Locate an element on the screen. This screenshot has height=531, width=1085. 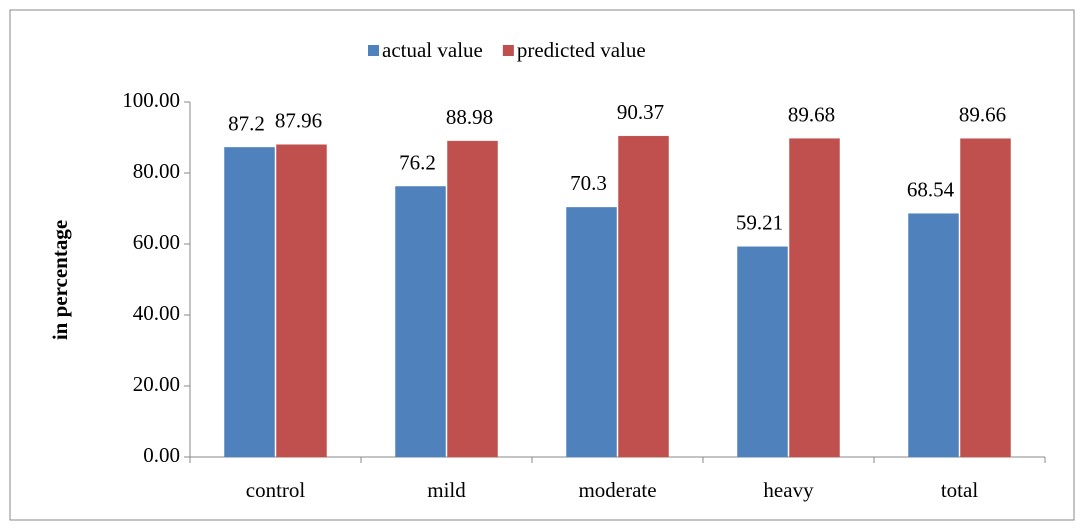
y-tick-label: 40.00 is located at coordinates (156, 313).